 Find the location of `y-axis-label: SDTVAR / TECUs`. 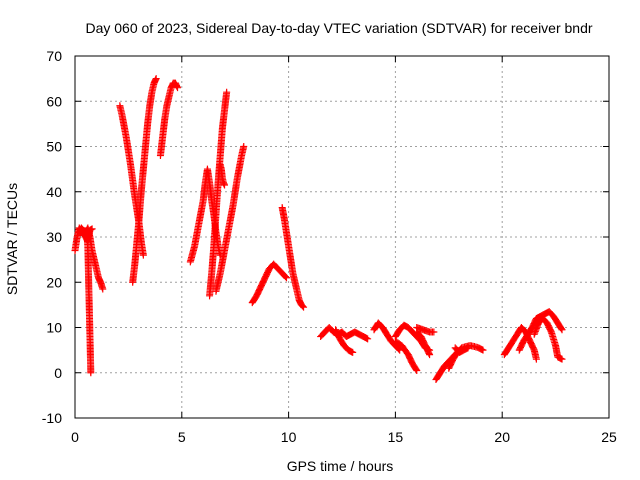

y-axis-label: SDTVAR / TECUs is located at coordinates (12, 239).